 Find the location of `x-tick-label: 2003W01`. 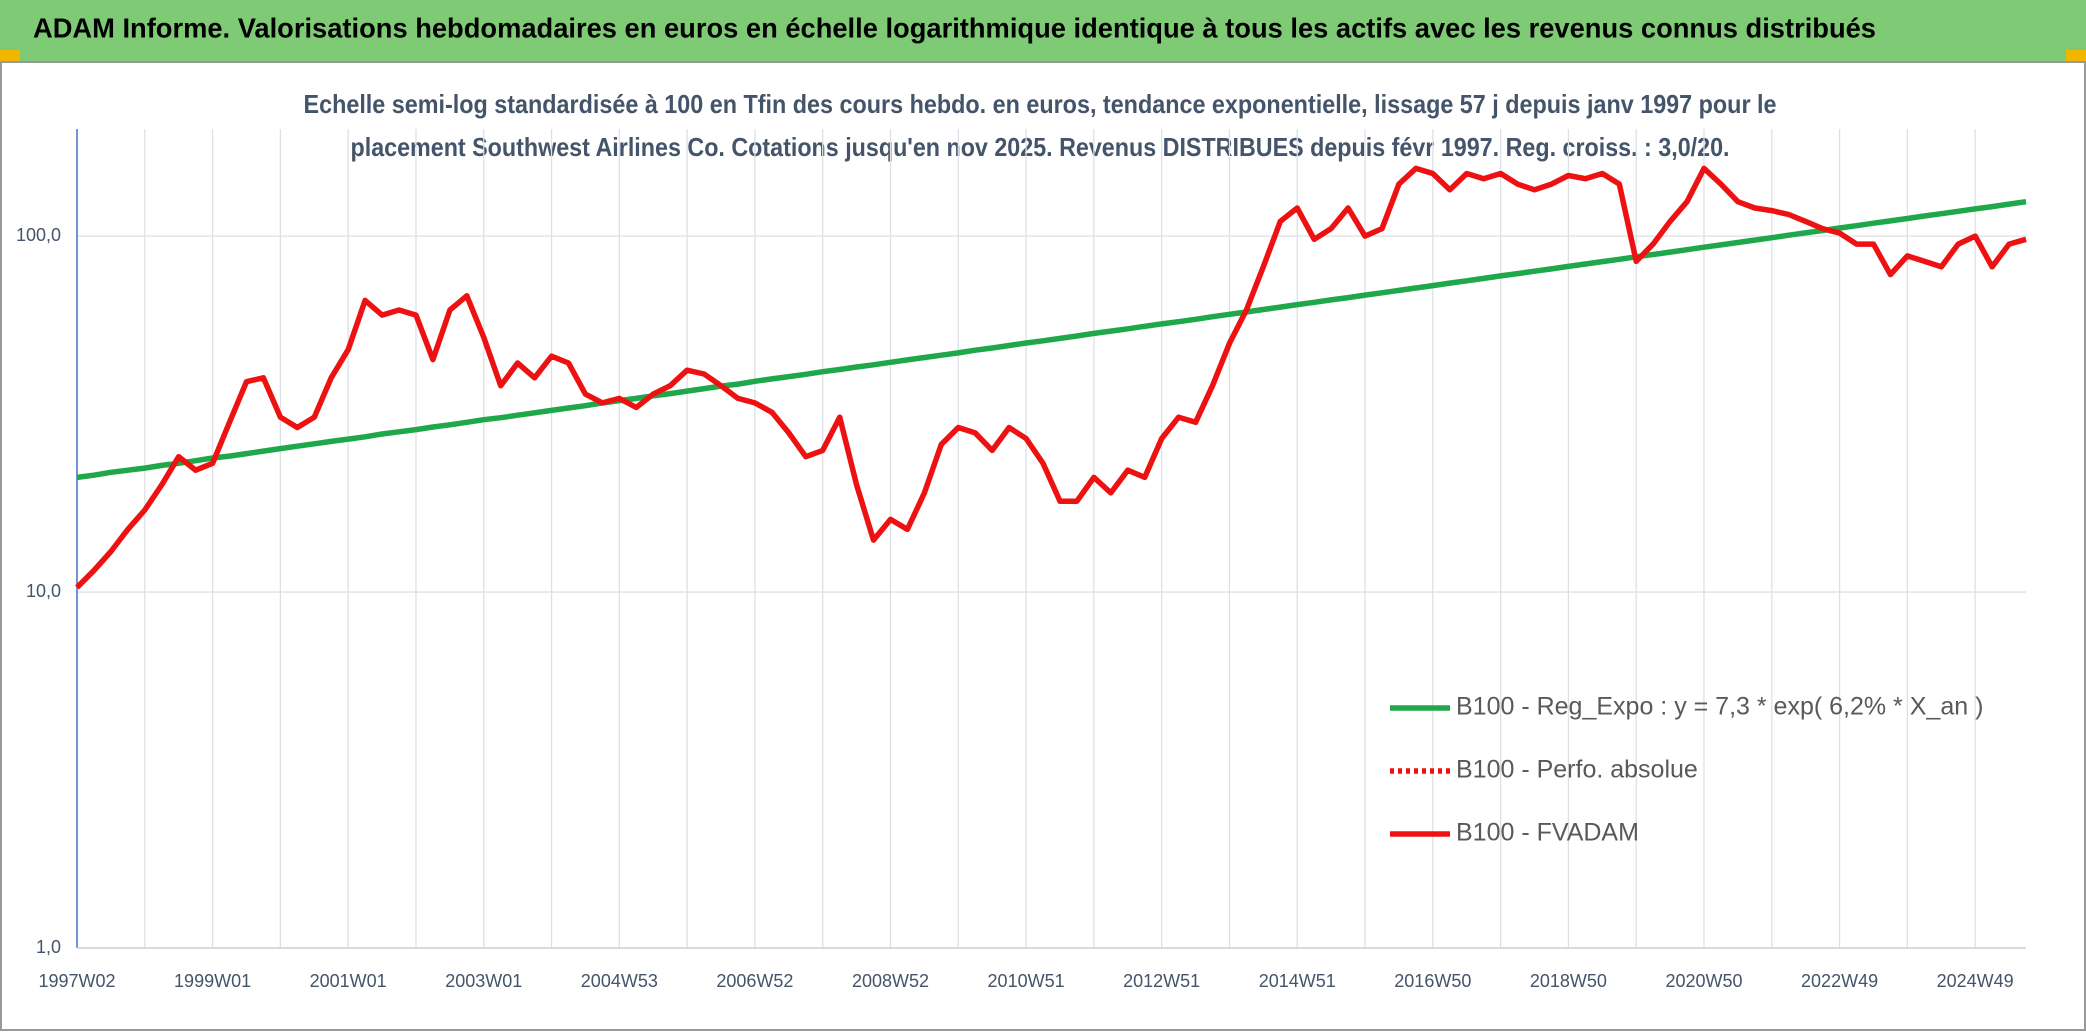

x-tick-label: 2003W01 is located at coordinates (483, 981).